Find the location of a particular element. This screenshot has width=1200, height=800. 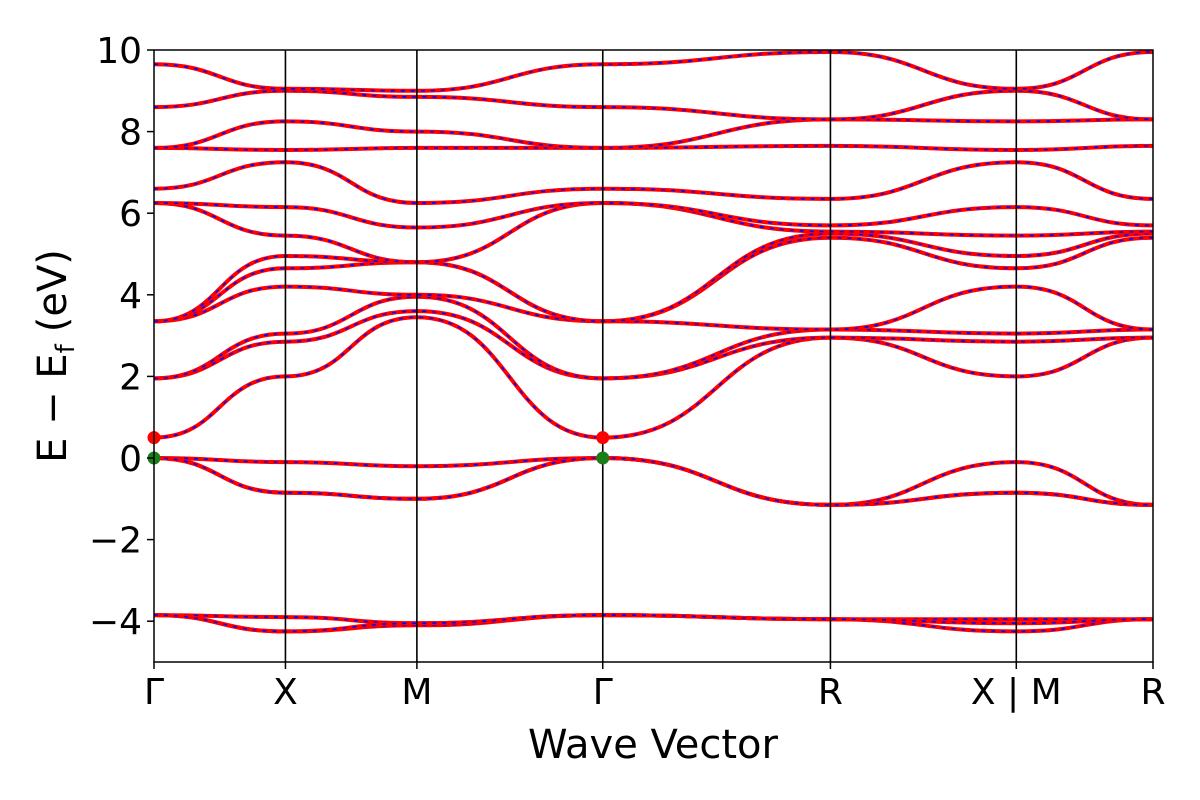

y-axis-label-sub: f is located at coordinates (66, 348).